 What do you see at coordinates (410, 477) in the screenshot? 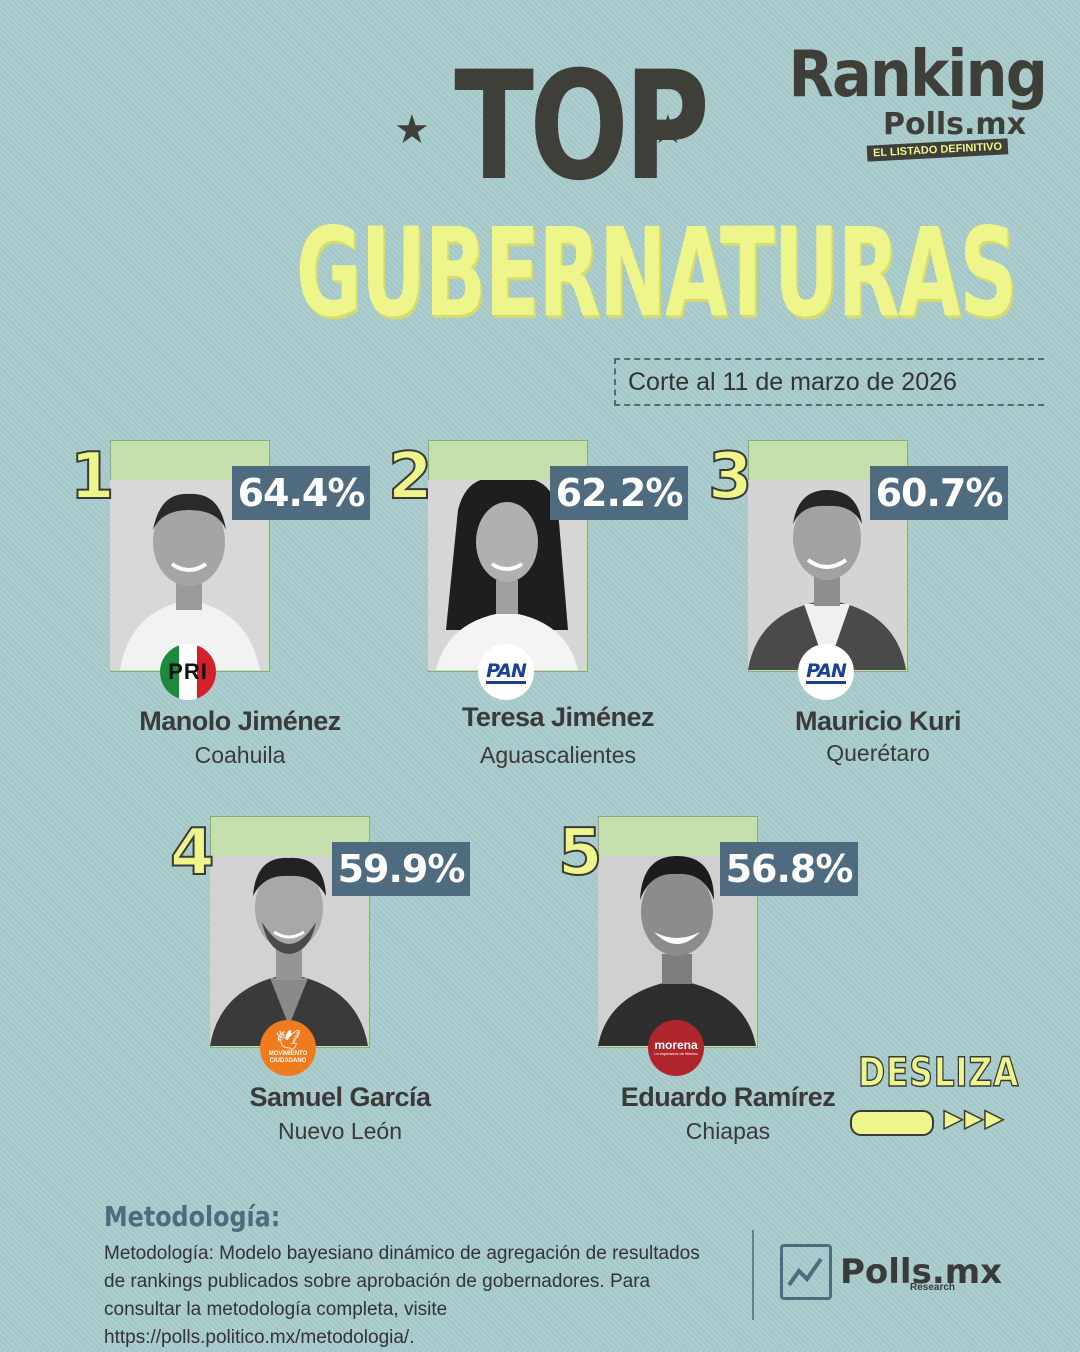
I see `rank-number: 2` at bounding box center [410, 477].